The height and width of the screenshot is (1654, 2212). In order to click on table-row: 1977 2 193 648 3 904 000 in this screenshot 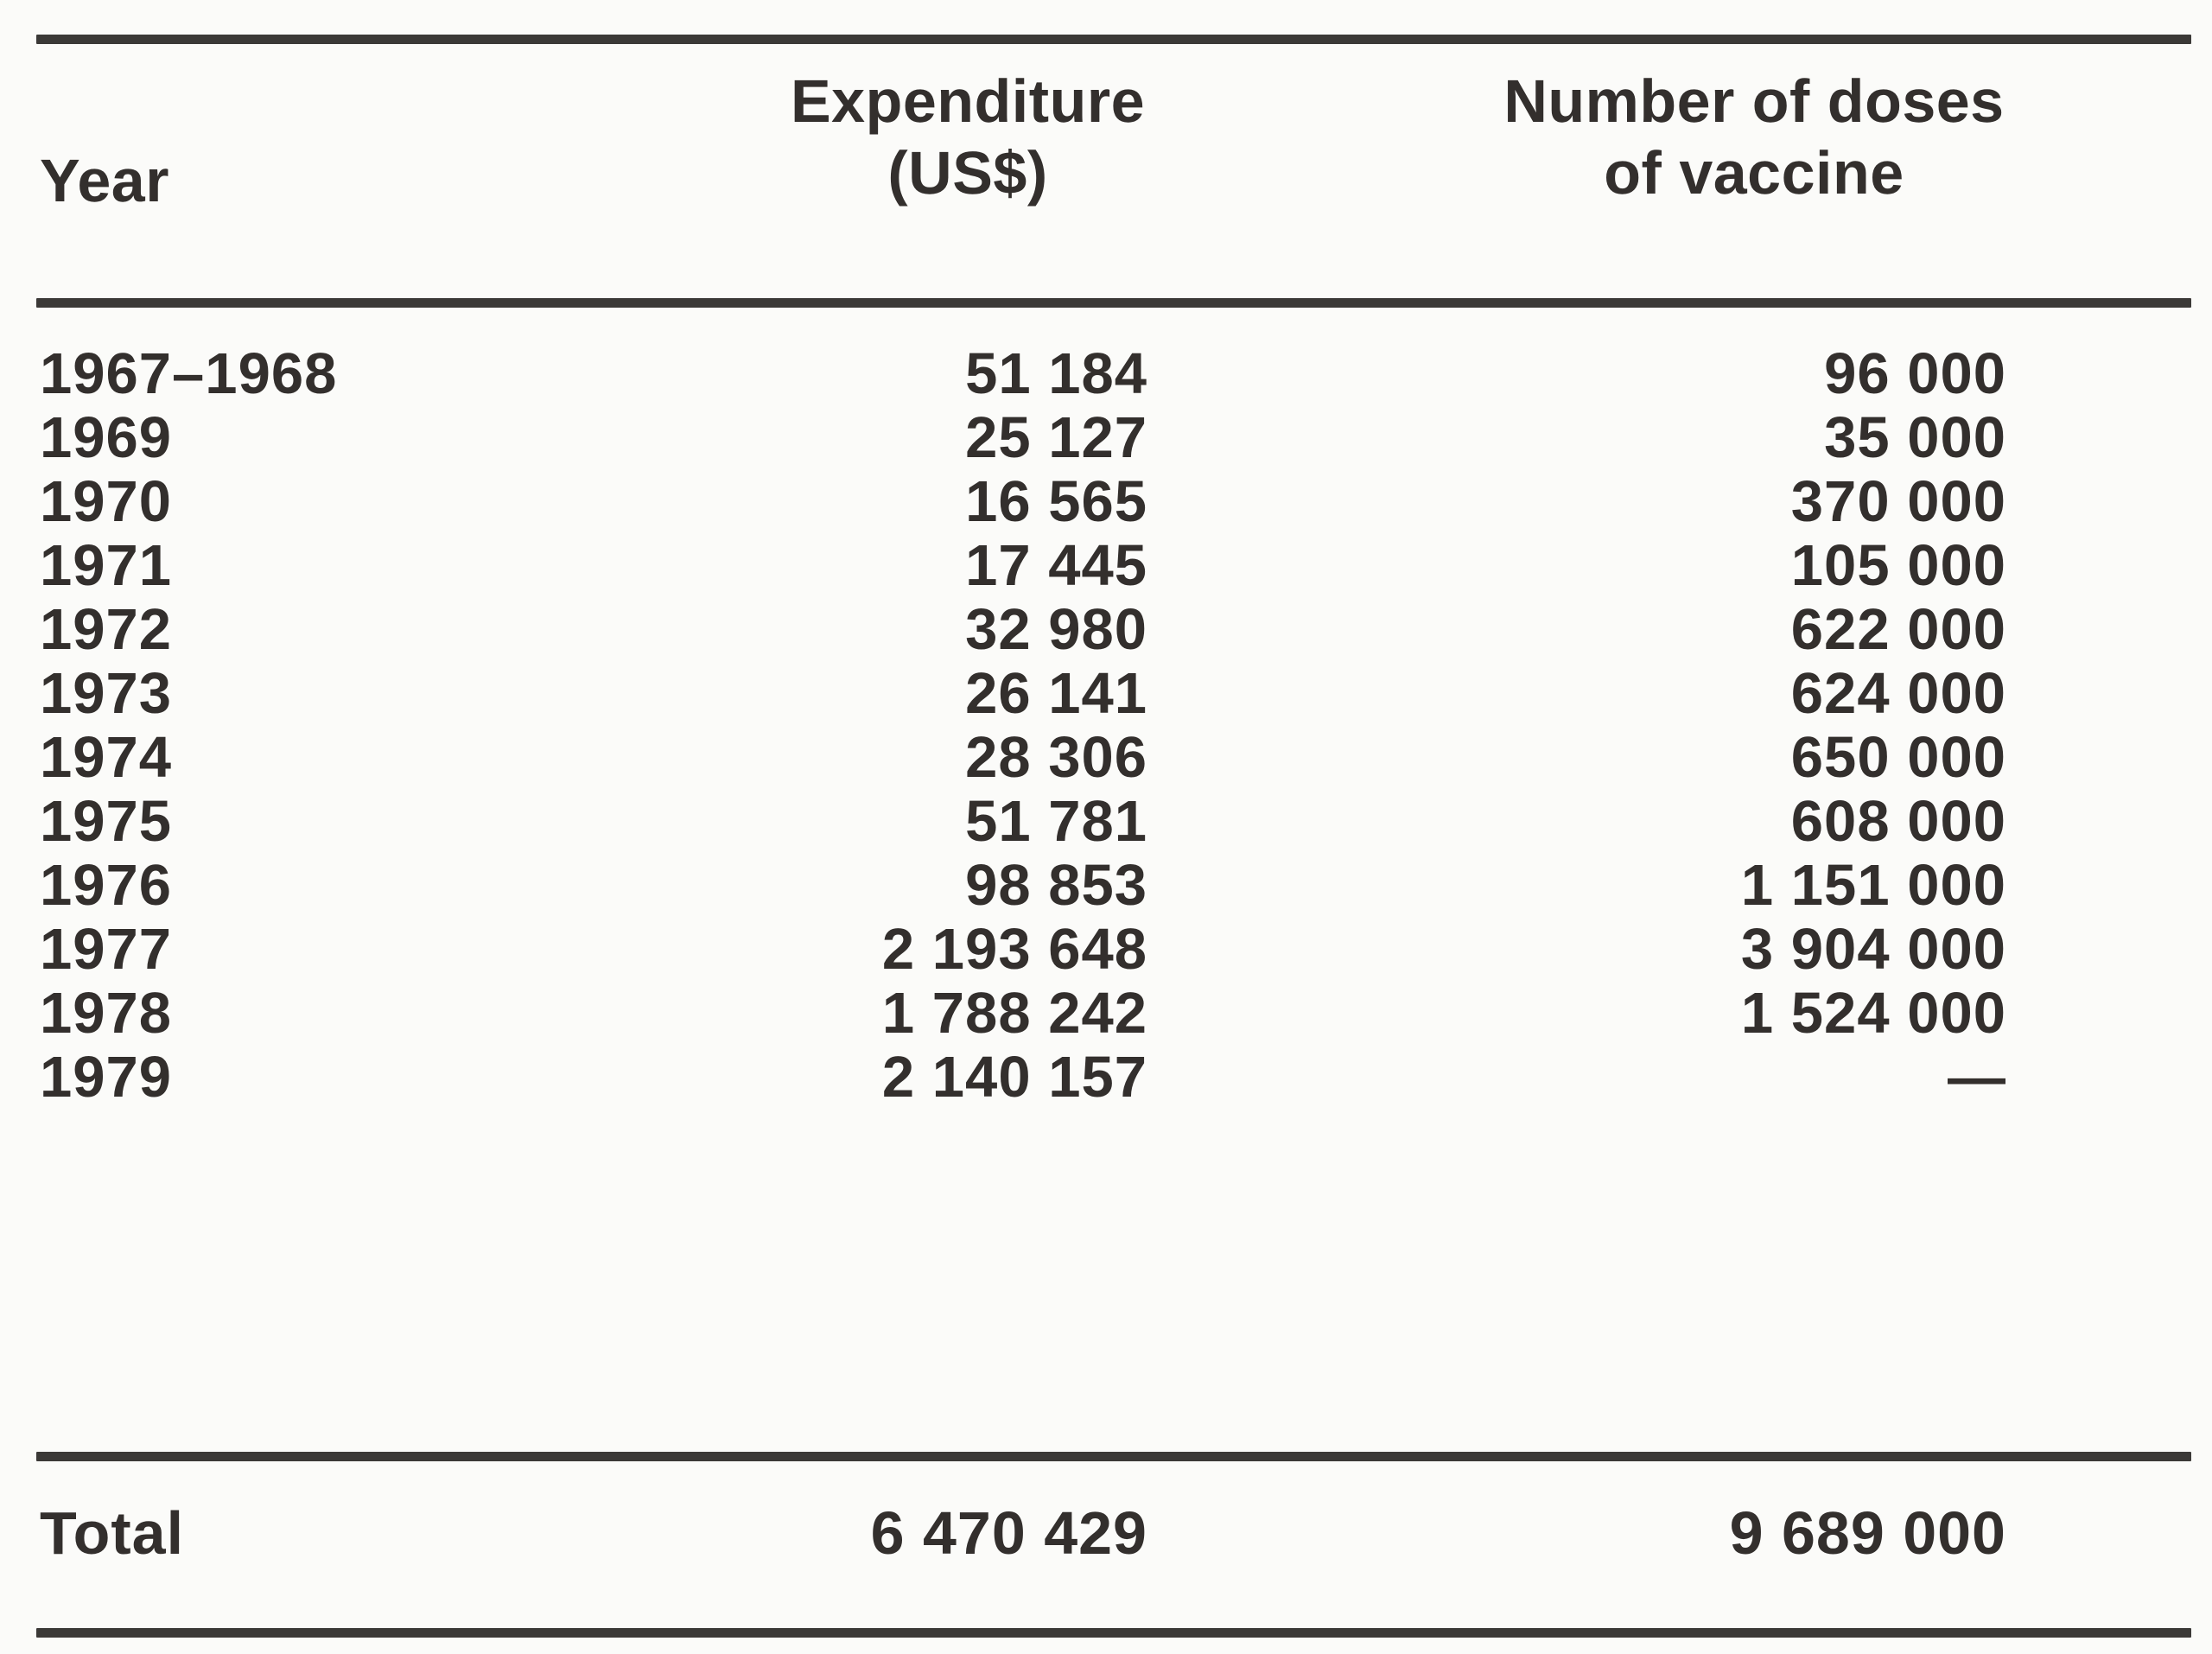, I will do `click(1106, 950)`.